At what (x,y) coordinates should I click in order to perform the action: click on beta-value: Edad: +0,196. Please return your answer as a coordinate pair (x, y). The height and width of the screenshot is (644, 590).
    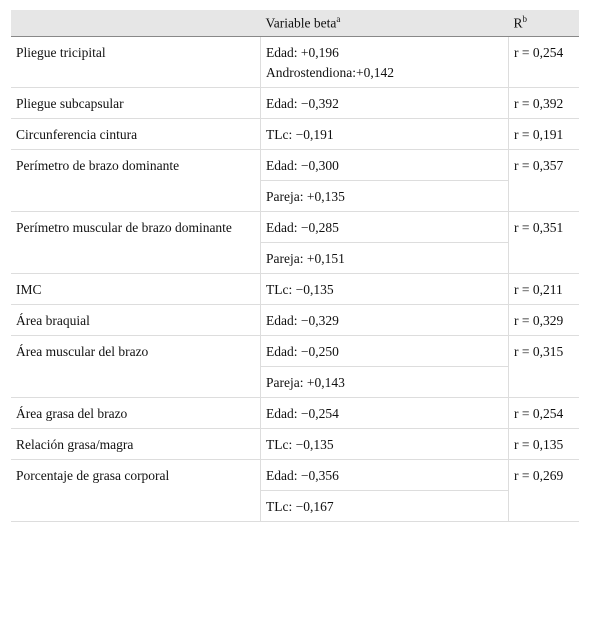
    Looking at the image, I should click on (302, 52).